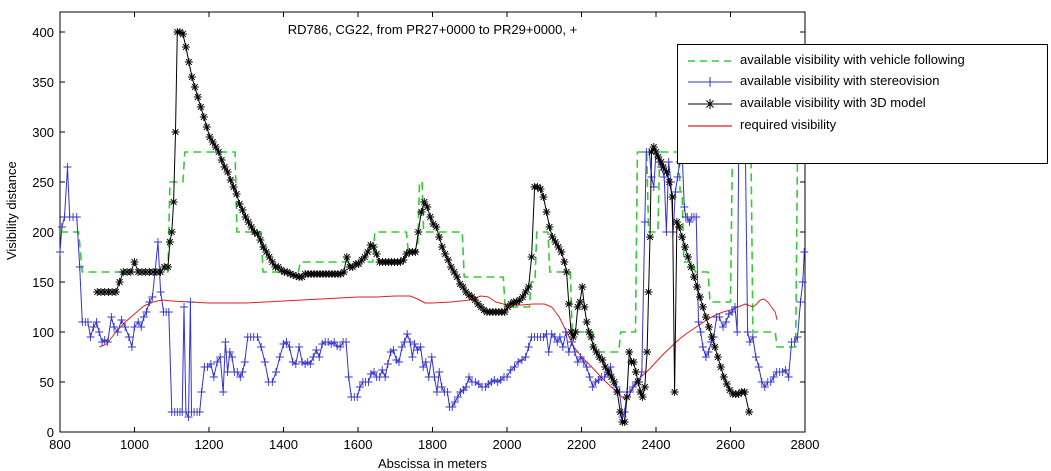 The height and width of the screenshot is (471, 1051). Describe the element at coordinates (432, 444) in the screenshot. I see `x-tick-label: 1800` at that location.